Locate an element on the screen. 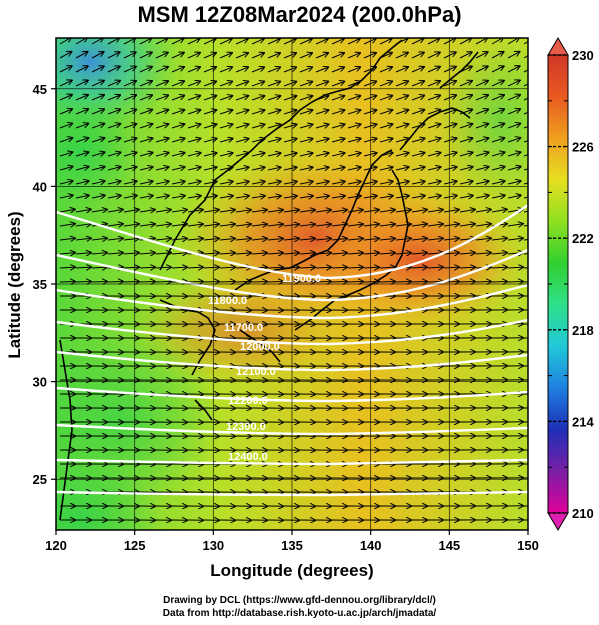  x-axis: 120 125 130 135 140 145 150 is located at coordinates (292, 541).